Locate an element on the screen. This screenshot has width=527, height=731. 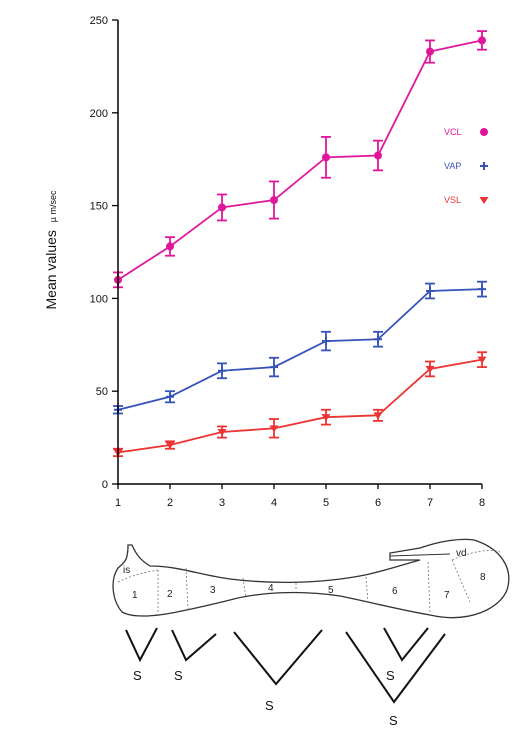
series-line-vsl is located at coordinates (300, 406).